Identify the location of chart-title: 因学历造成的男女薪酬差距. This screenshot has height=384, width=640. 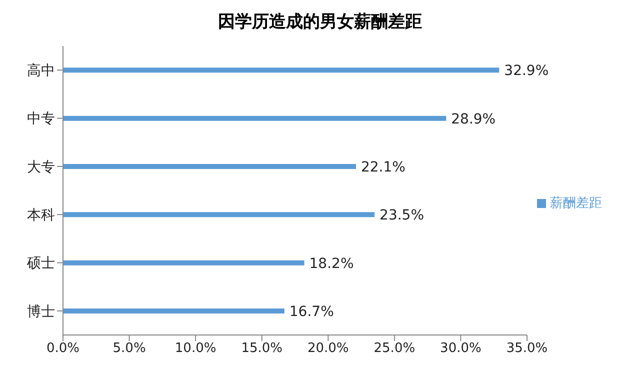
(320, 22).